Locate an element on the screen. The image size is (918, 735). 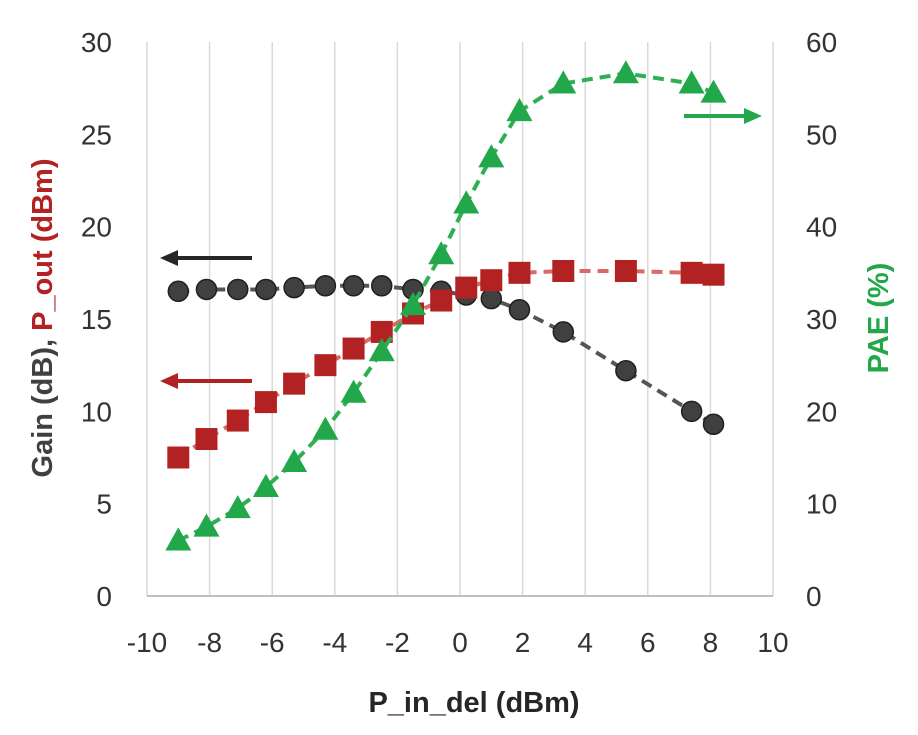
x-tick-label: 4 is located at coordinates (585, 642).